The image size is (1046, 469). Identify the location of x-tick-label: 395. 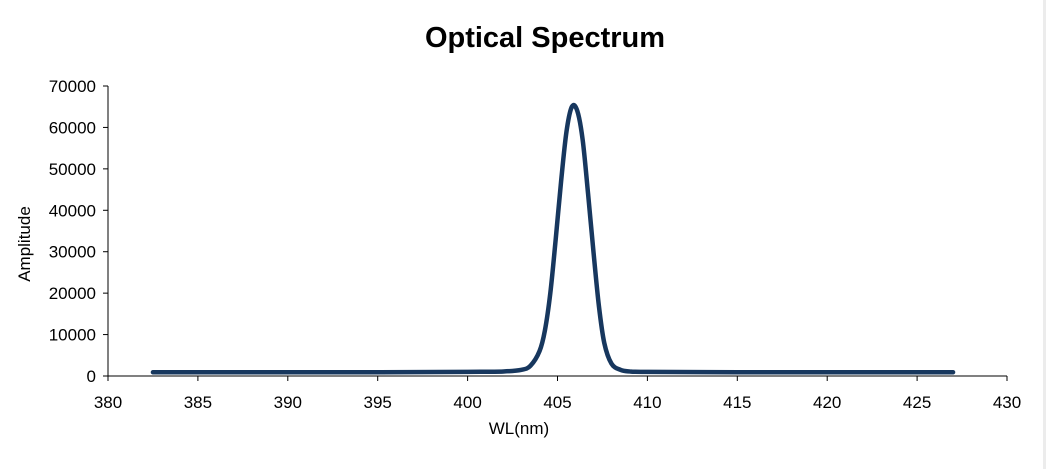
(378, 402).